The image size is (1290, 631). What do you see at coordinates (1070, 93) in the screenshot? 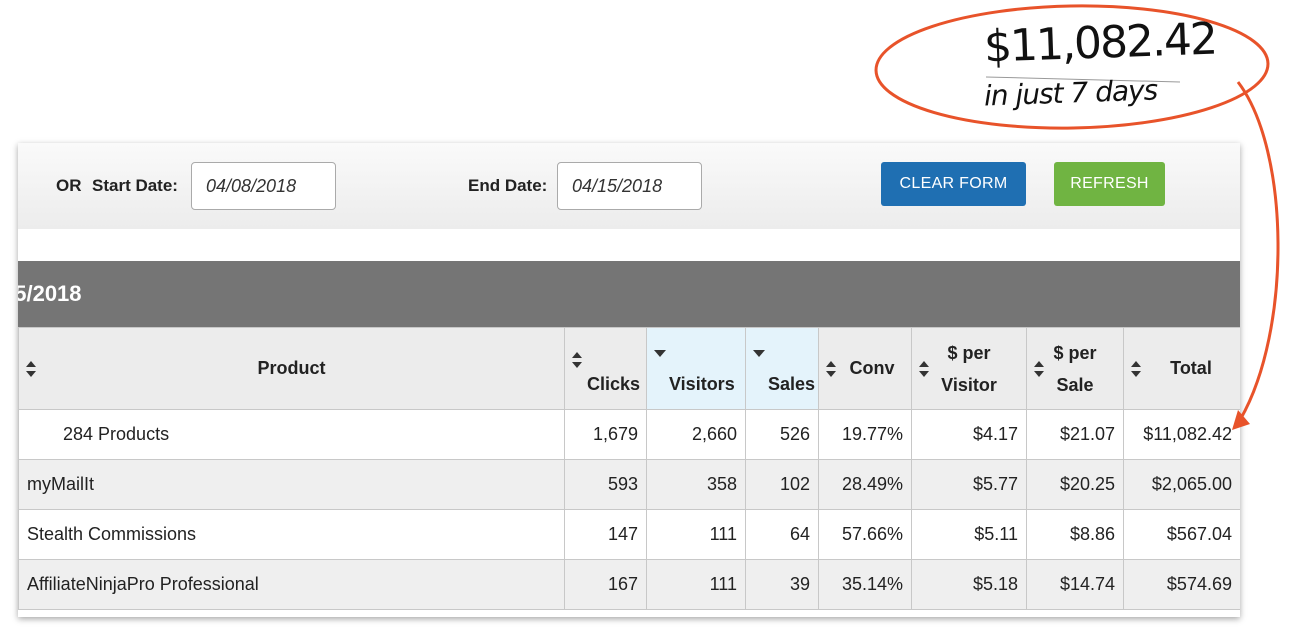
I see `callout-subtitle: in just 7 days` at bounding box center [1070, 93].